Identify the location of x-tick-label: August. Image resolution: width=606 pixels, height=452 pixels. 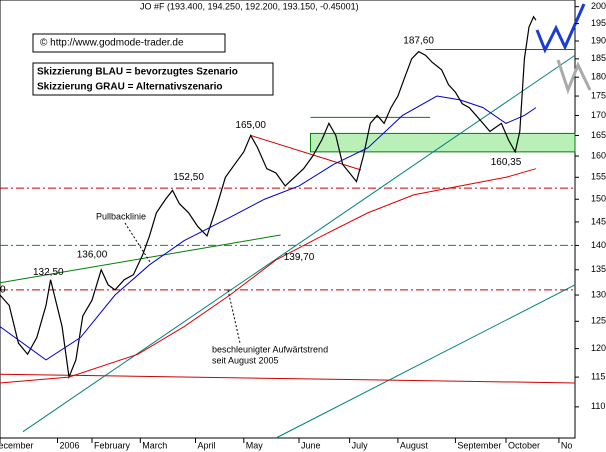
(414, 445).